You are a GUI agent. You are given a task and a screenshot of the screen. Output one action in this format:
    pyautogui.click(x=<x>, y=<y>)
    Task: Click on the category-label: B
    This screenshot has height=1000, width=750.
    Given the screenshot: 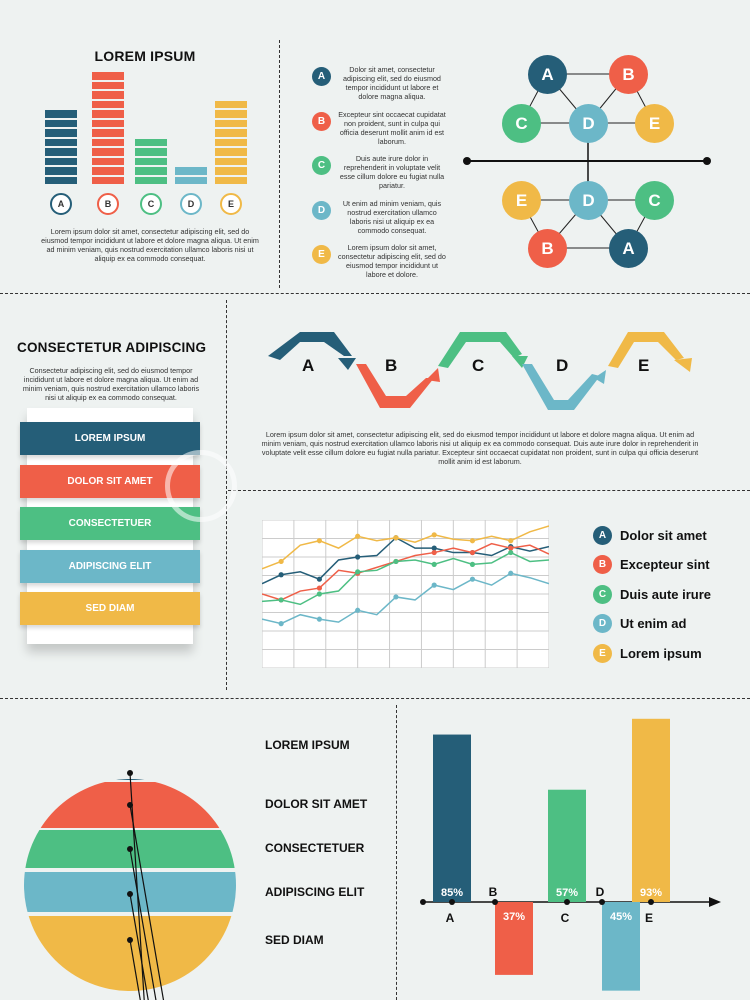 What is the action you would take?
    pyautogui.click(x=493, y=892)
    